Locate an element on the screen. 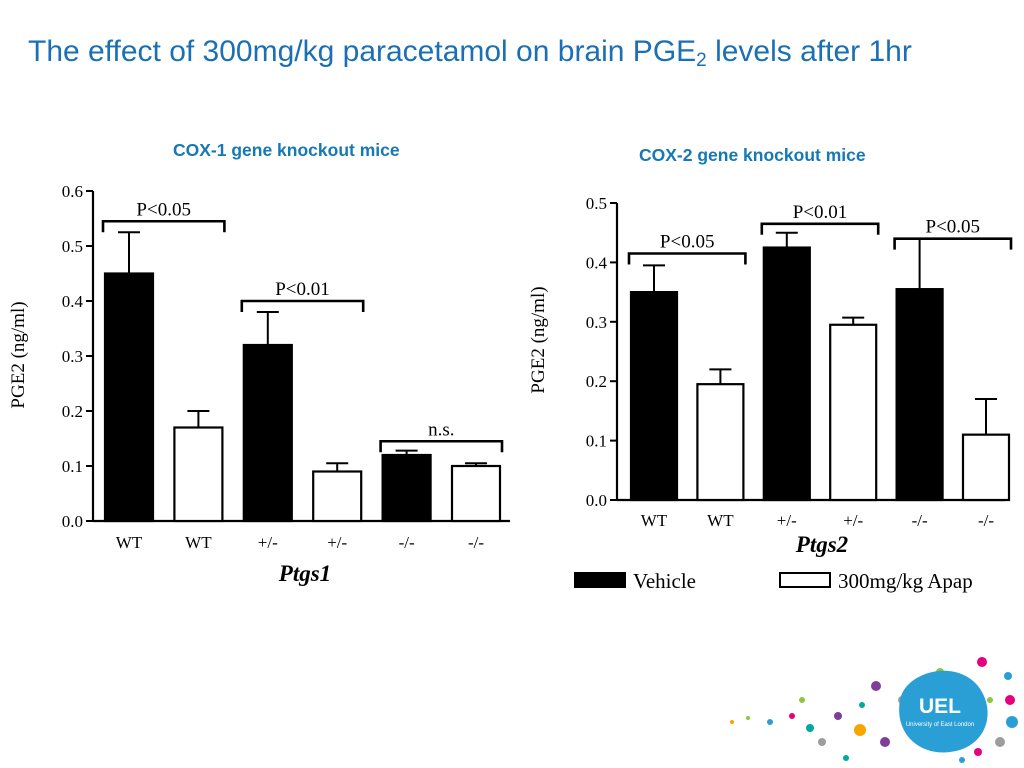 This screenshot has height=768, width=1024. title-subscript: 2 is located at coordinates (701, 60).